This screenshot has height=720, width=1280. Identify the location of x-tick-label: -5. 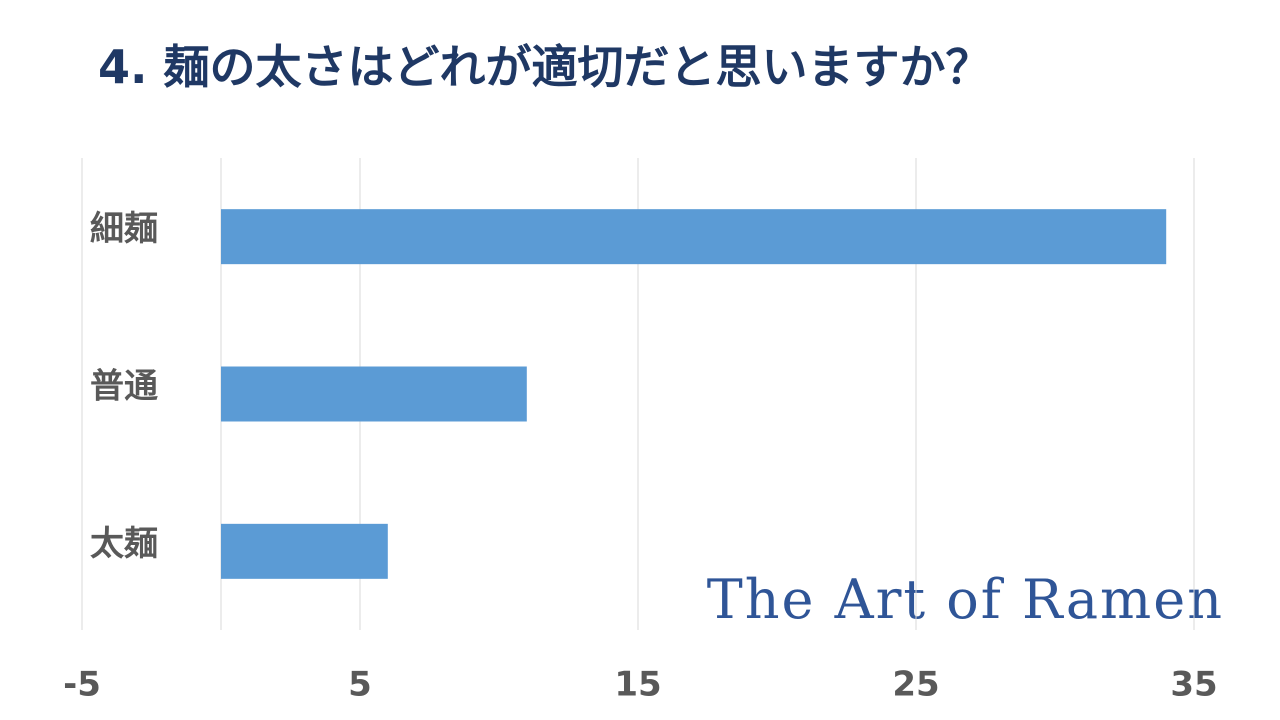
(82, 685).